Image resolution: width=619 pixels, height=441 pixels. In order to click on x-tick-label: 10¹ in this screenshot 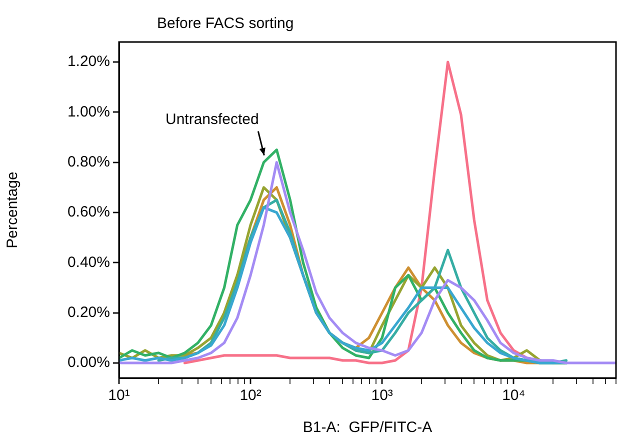, I will do `click(119, 395)`.